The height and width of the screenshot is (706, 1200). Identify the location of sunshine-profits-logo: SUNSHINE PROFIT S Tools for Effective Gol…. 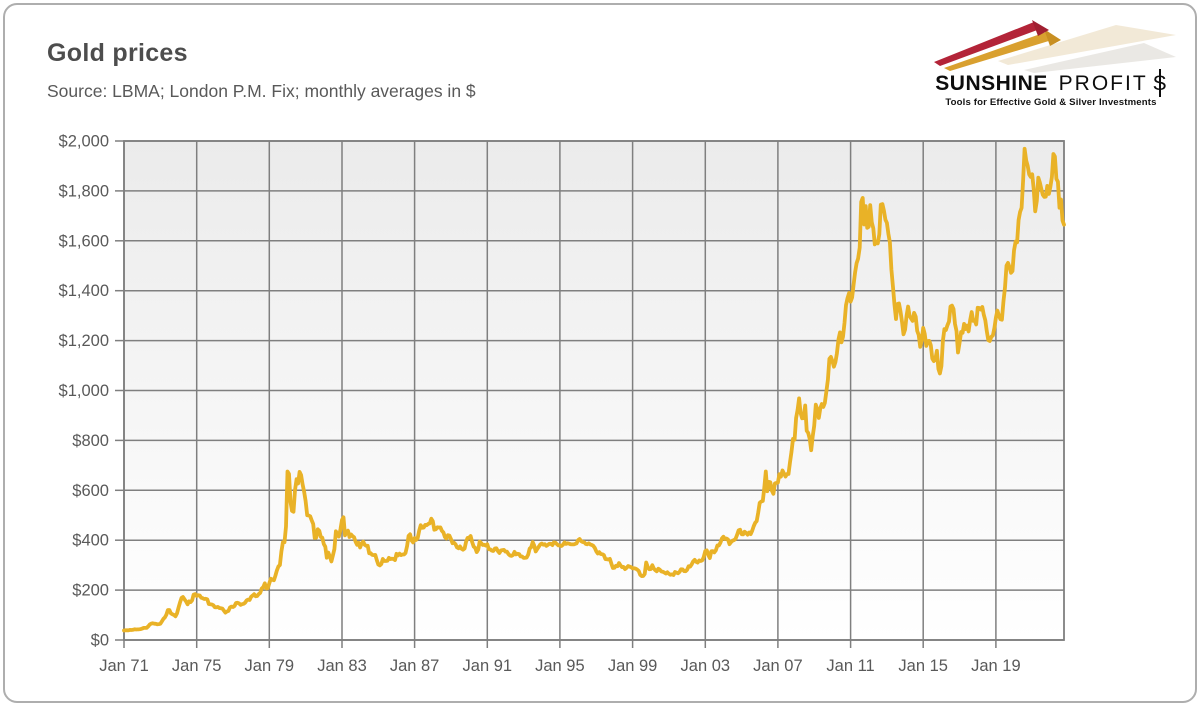
(1051, 64).